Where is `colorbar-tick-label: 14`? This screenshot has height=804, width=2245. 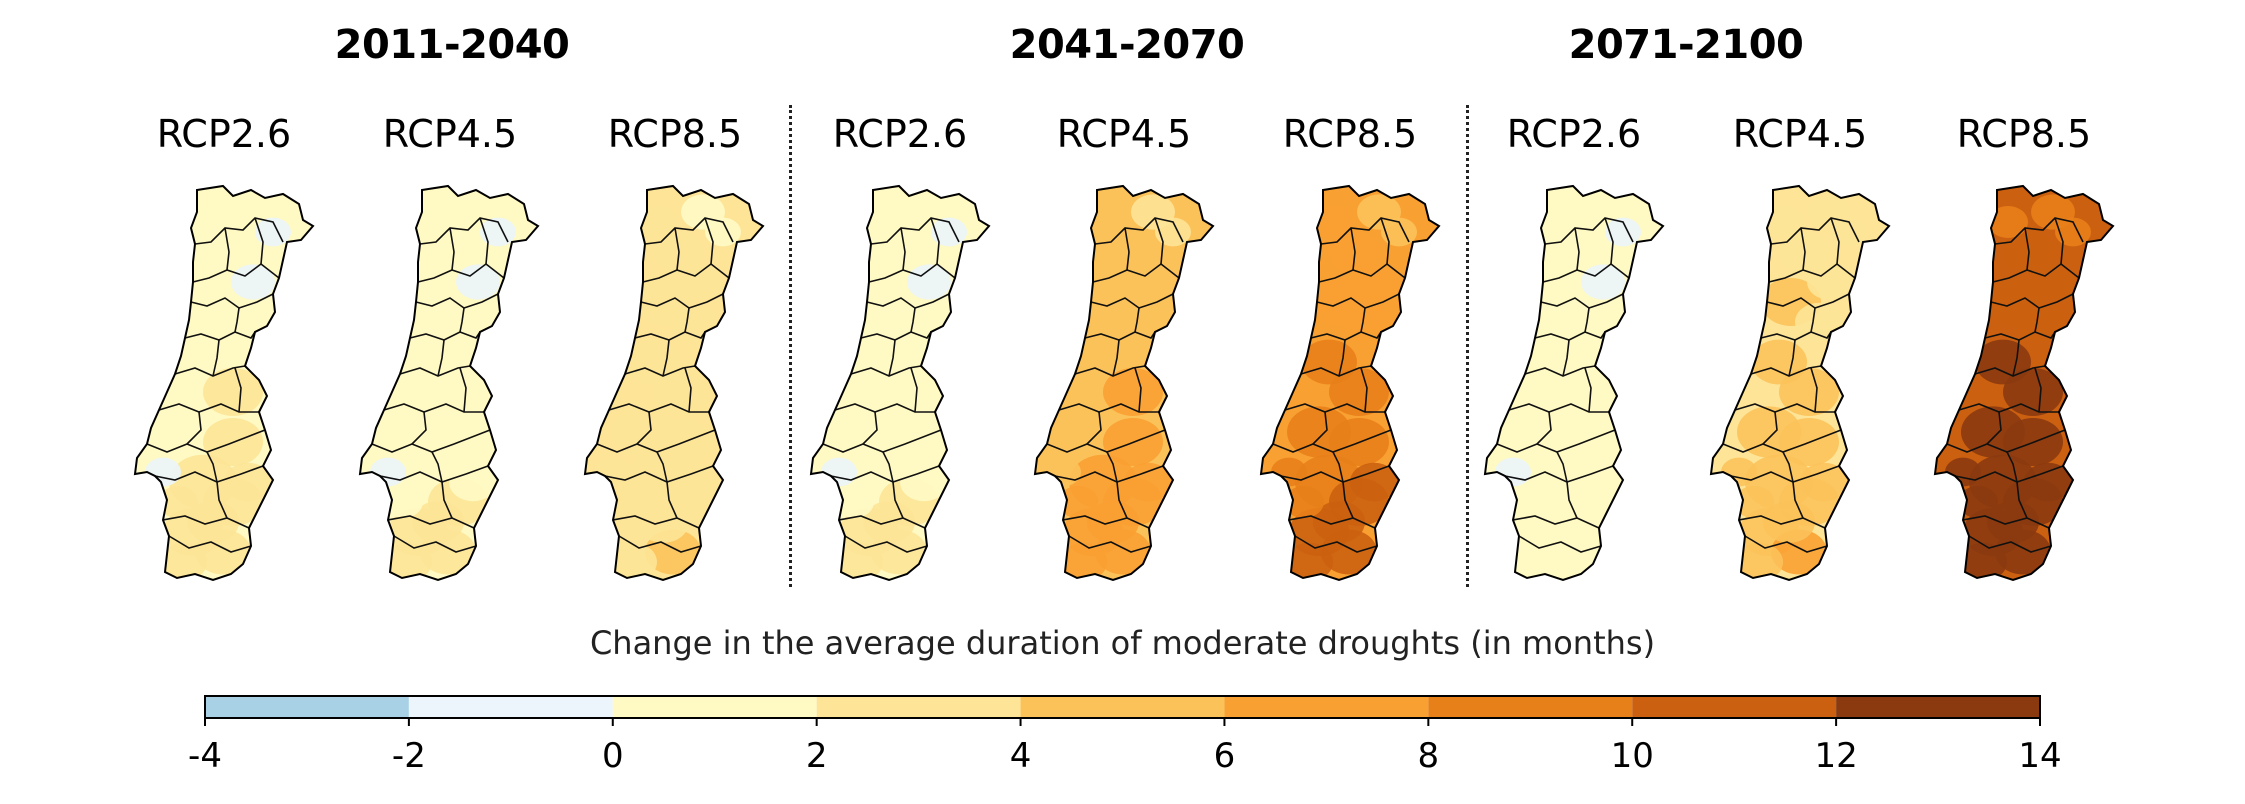 colorbar-tick-label: 14 is located at coordinates (2040, 756).